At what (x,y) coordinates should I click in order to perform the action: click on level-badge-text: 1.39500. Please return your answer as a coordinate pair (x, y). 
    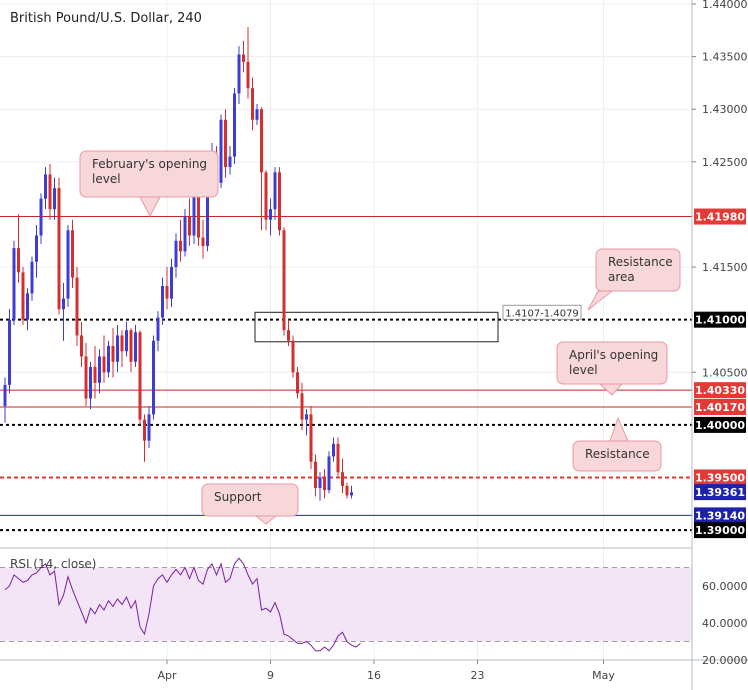
    Looking at the image, I should click on (720, 478).